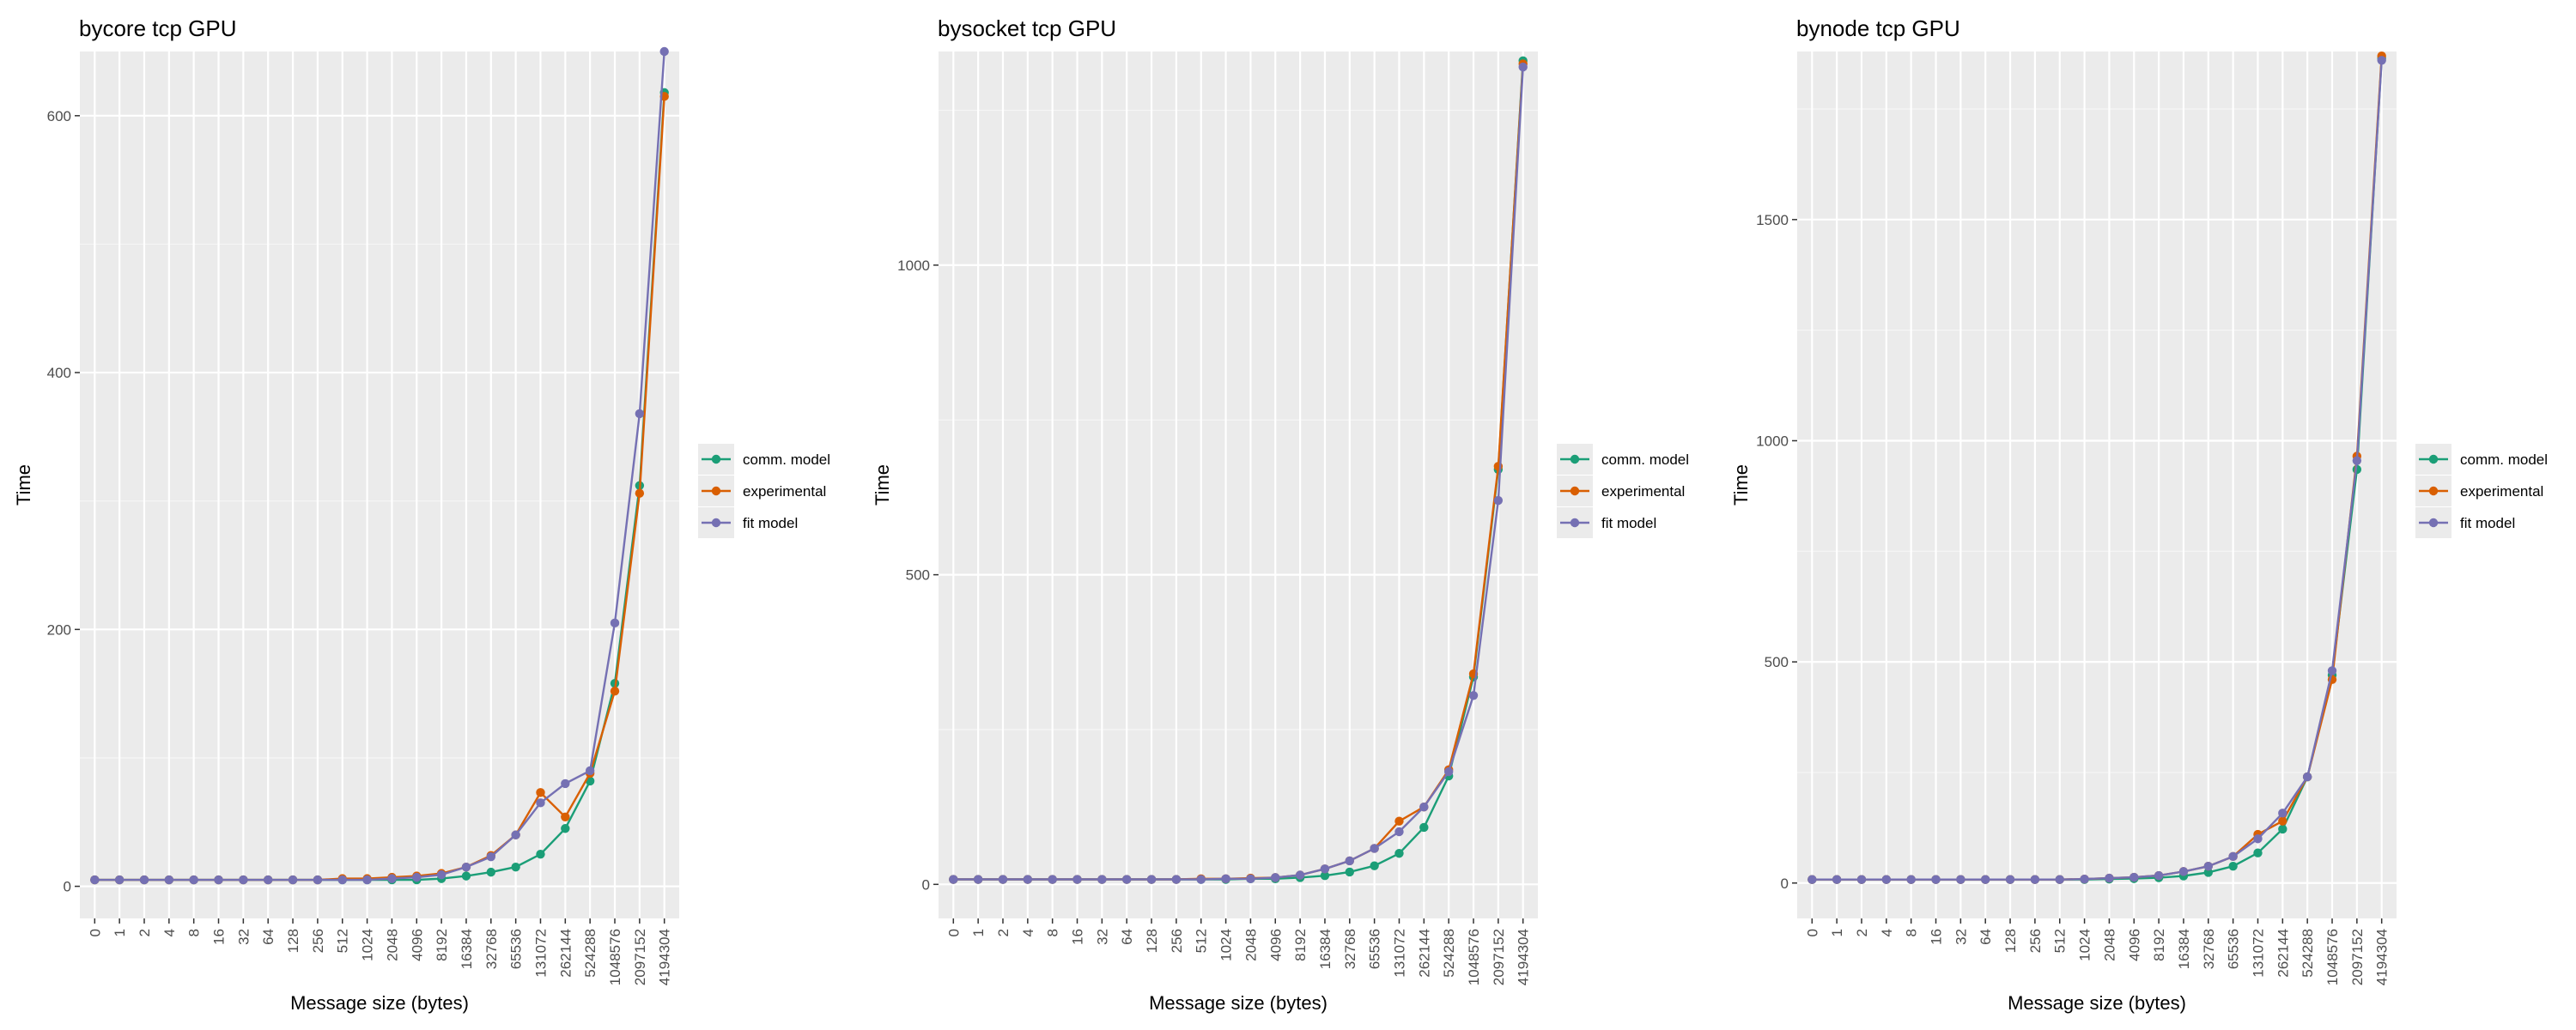  Describe the element at coordinates (1741, 485) in the screenshot. I see `y-axis-title: Time` at that location.